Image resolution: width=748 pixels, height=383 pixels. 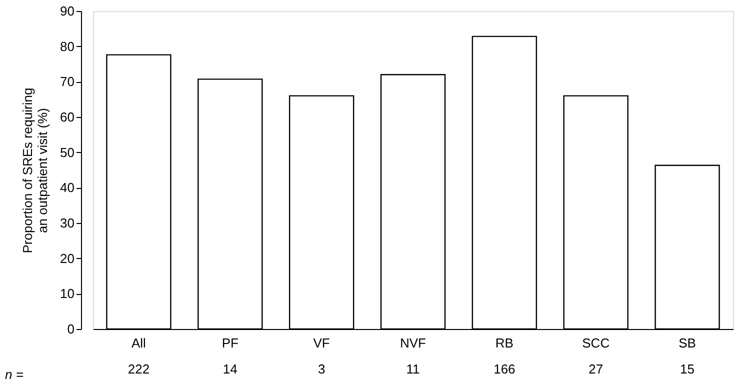 What do you see at coordinates (70, 329) in the screenshot?
I see `y-tick-label: 0` at bounding box center [70, 329].